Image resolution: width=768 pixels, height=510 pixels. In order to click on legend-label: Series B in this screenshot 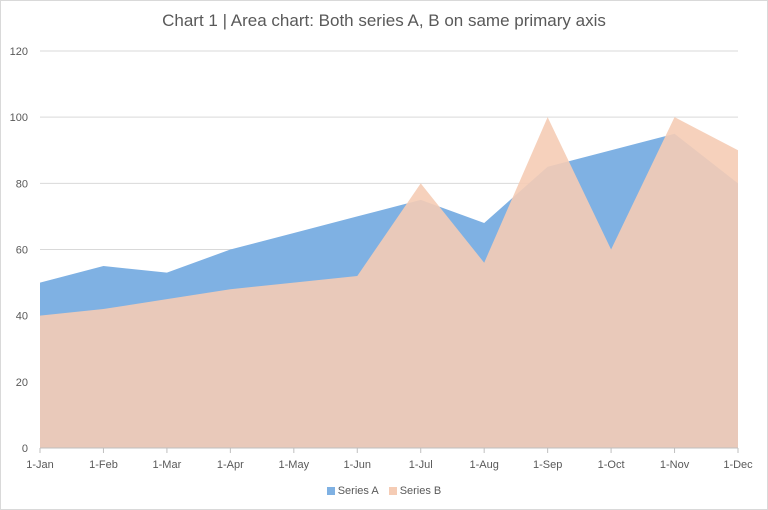, I will do `click(420, 491)`.